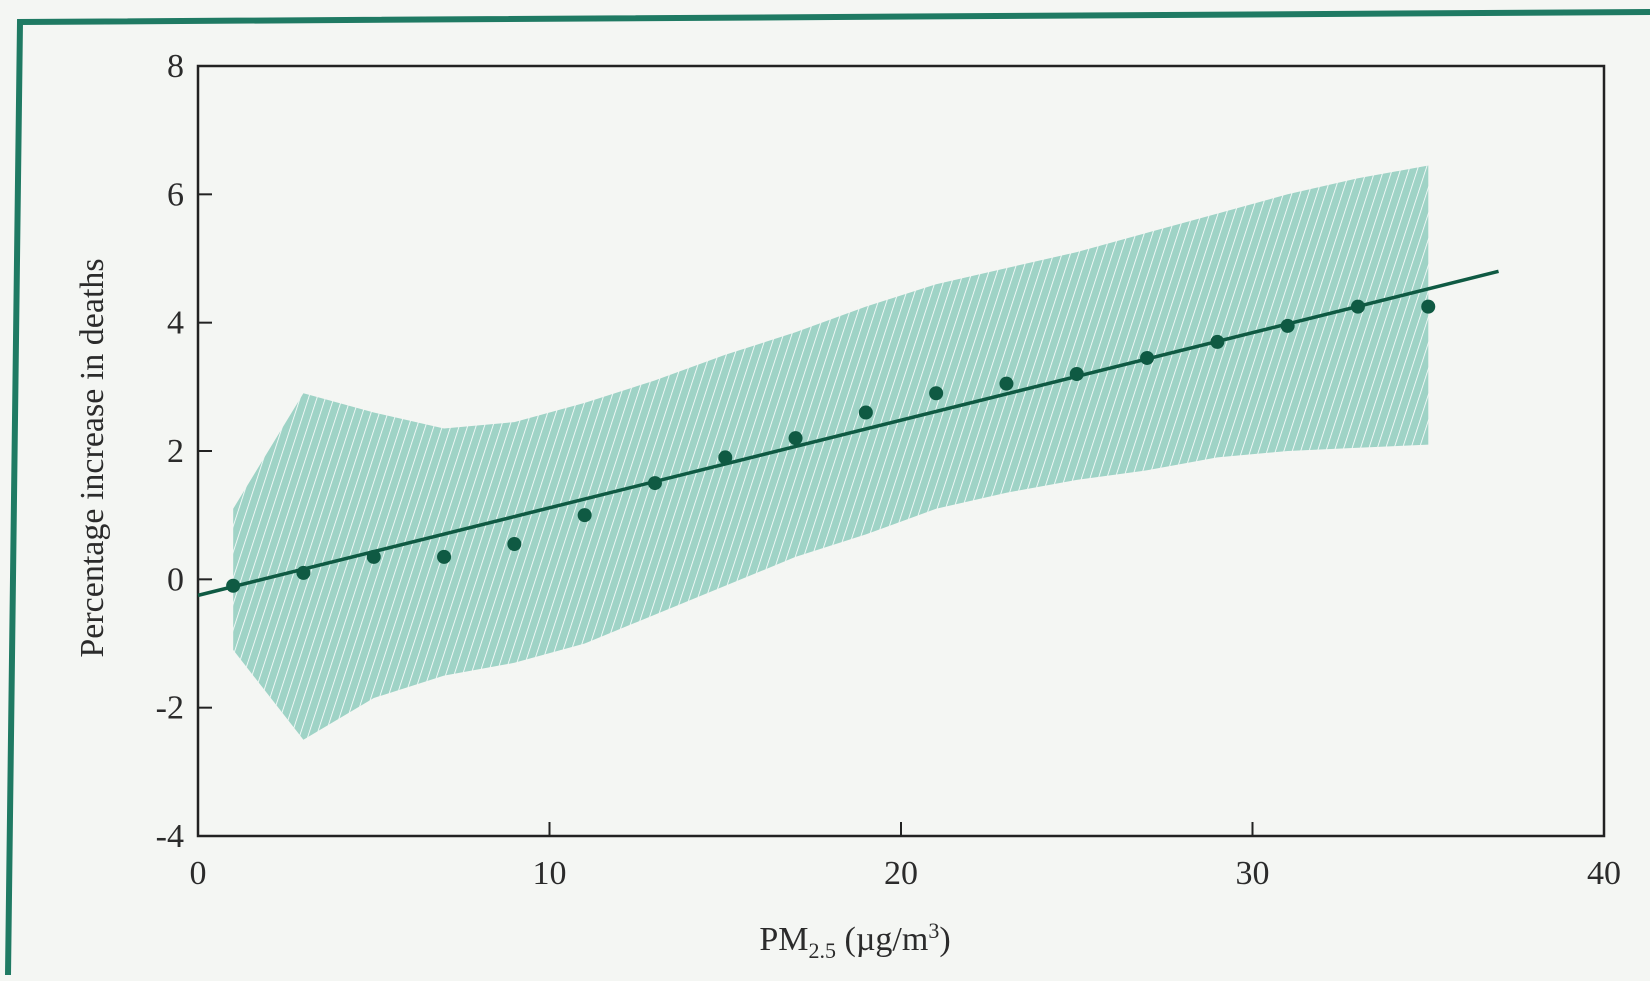 The height and width of the screenshot is (981, 1650). What do you see at coordinates (92, 457) in the screenshot?
I see `y-axis-title: Percentage increase in deaths` at bounding box center [92, 457].